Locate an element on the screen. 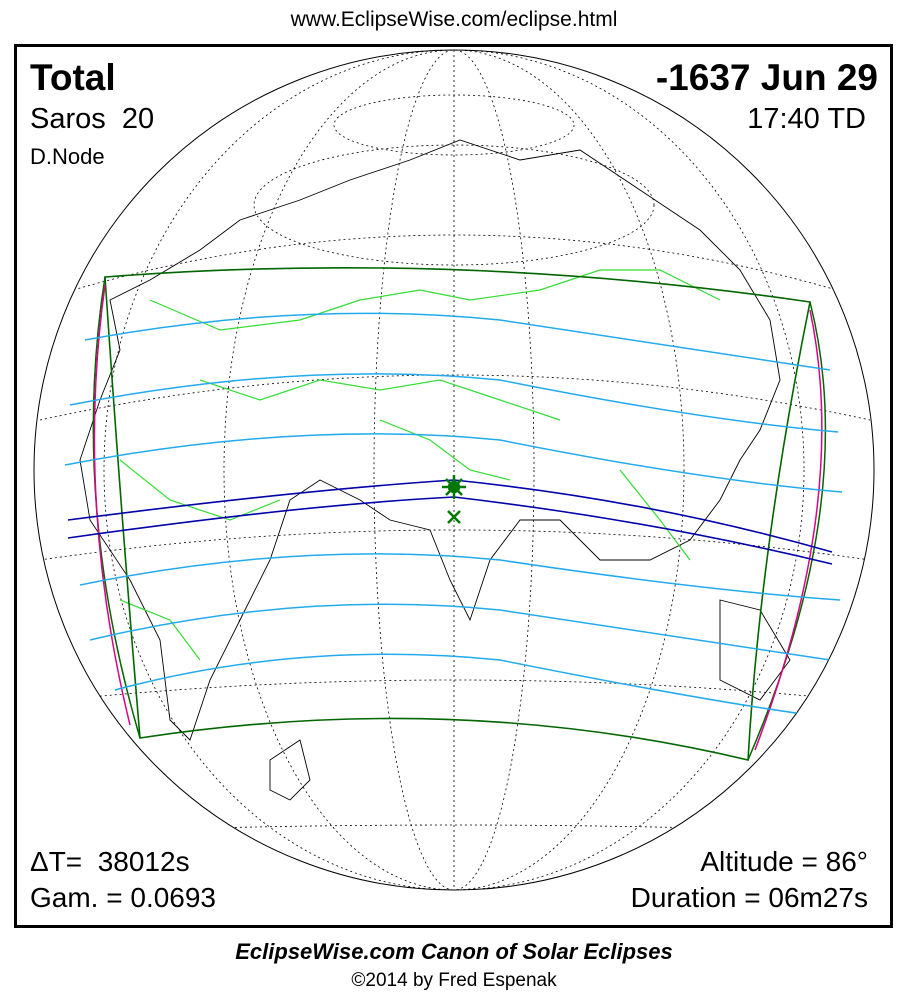  date: -1637 Jun 29 is located at coordinates (766, 77).